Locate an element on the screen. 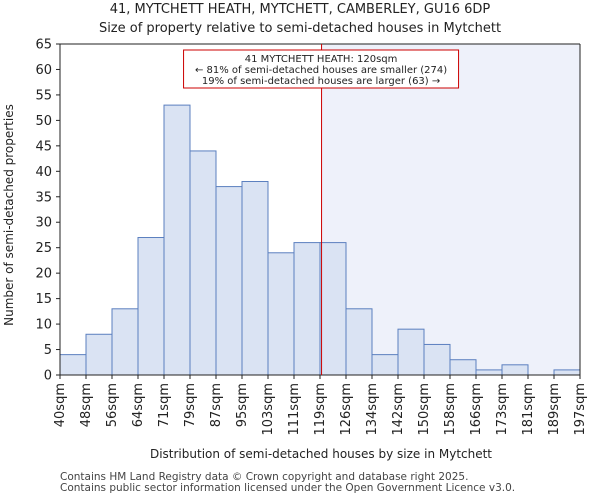 Image resolution: width=600 pixels, height=500 pixels. x-tick-label: 95sqm is located at coordinates (242, 405).